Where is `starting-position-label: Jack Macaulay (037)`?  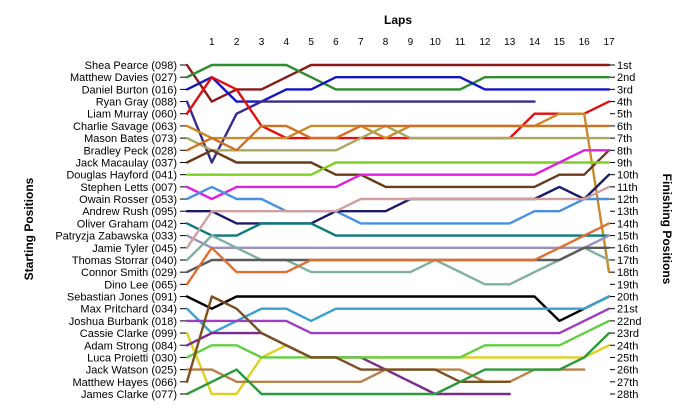 starting-position-label: Jack Macaulay (037) is located at coordinates (127, 163).